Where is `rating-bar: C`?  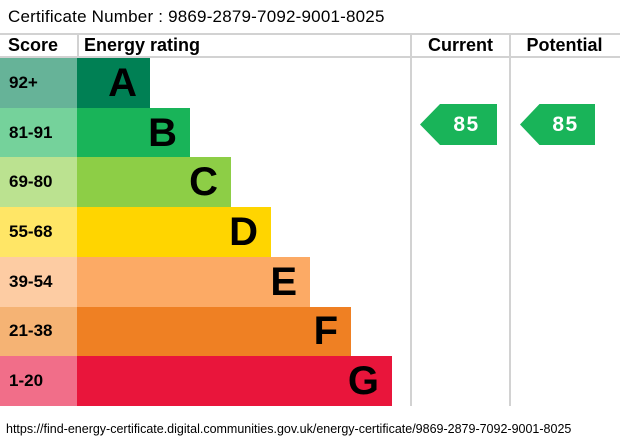 rating-bar: C is located at coordinates (154, 182).